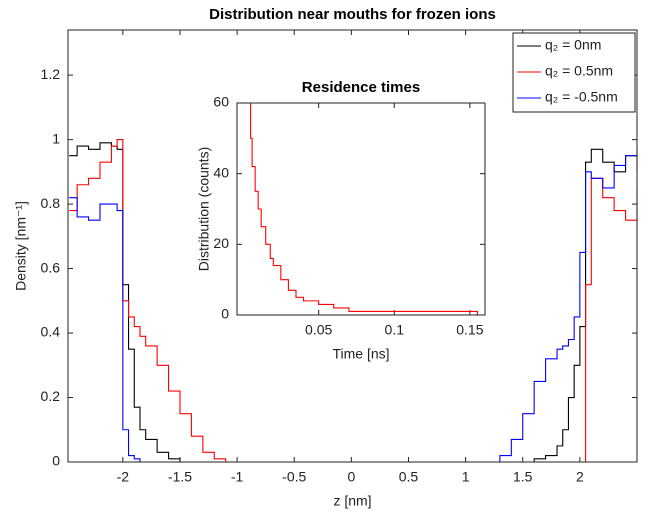 The width and height of the screenshot is (651, 523). Describe the element at coordinates (294, 477) in the screenshot. I see `x-tick-label: -0.5` at that location.